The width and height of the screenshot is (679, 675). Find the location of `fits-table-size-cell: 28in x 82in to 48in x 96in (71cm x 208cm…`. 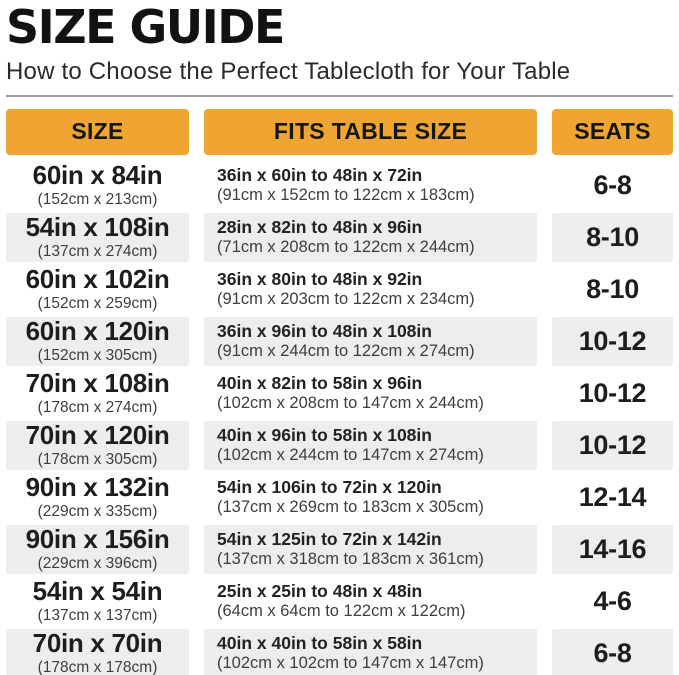

fits-table-size-cell: 28in x 82in to 48in x 96in (71cm x 208cm… is located at coordinates (370, 237).